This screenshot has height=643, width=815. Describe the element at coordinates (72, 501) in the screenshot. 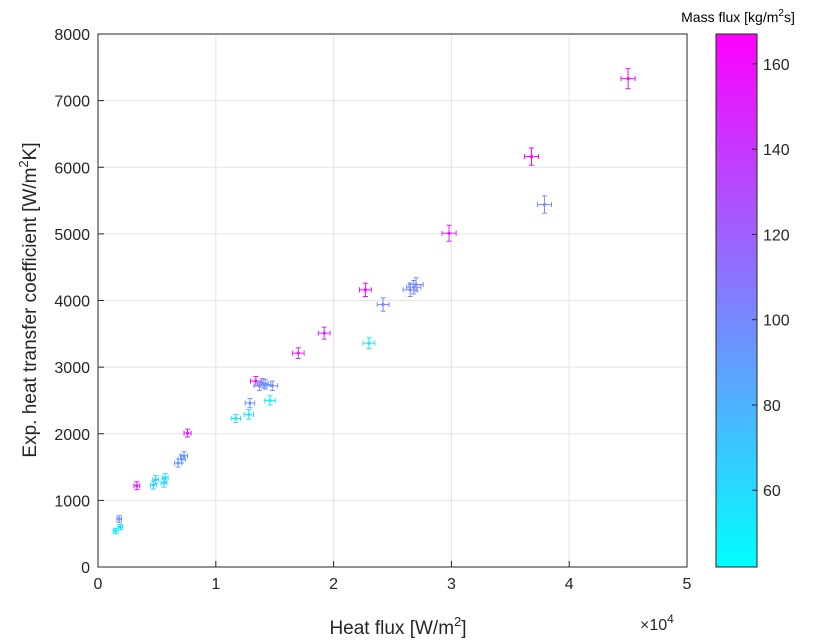

I see `y-tick-label: 1000` at that location.